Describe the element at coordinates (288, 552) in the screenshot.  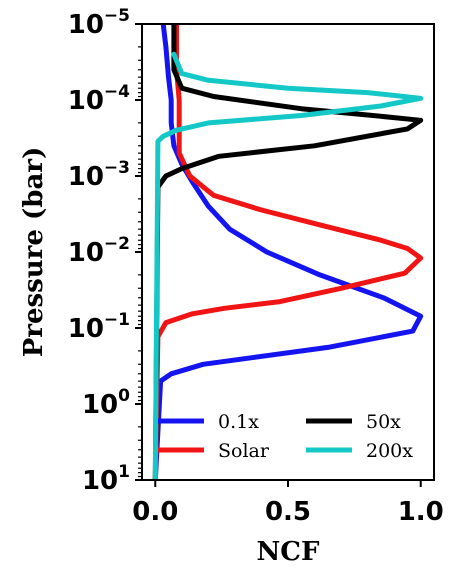
I see `x-axis-title: NCF` at that location.